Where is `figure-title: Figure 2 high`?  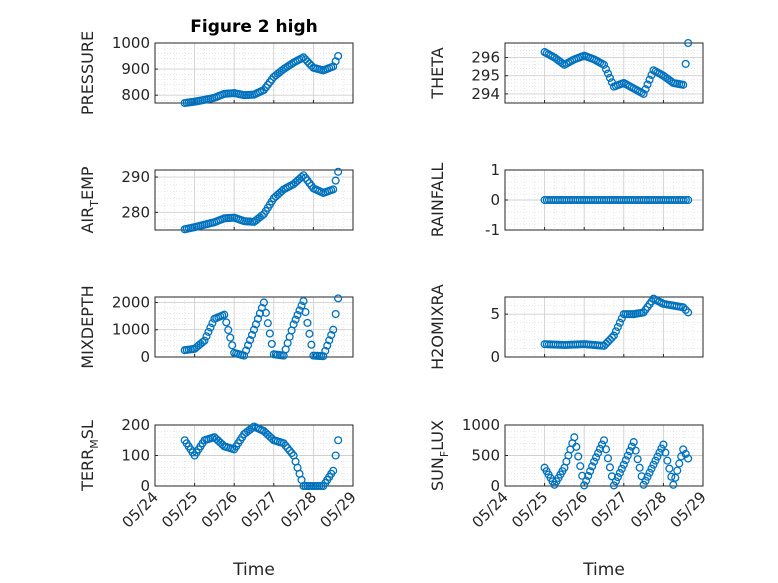
figure-title: Figure 2 high is located at coordinates (254, 27).